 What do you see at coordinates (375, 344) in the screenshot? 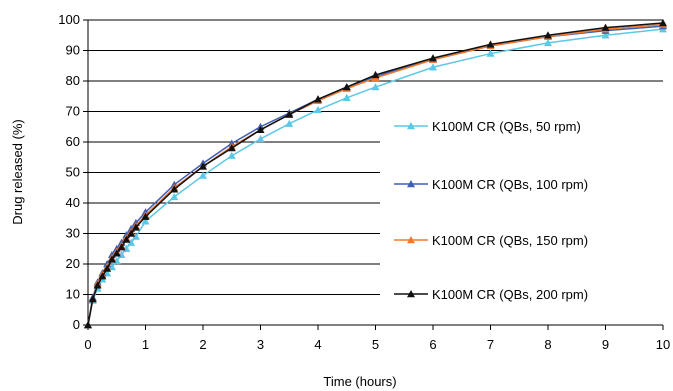
I see `x-tick-label: 5` at bounding box center [375, 344].